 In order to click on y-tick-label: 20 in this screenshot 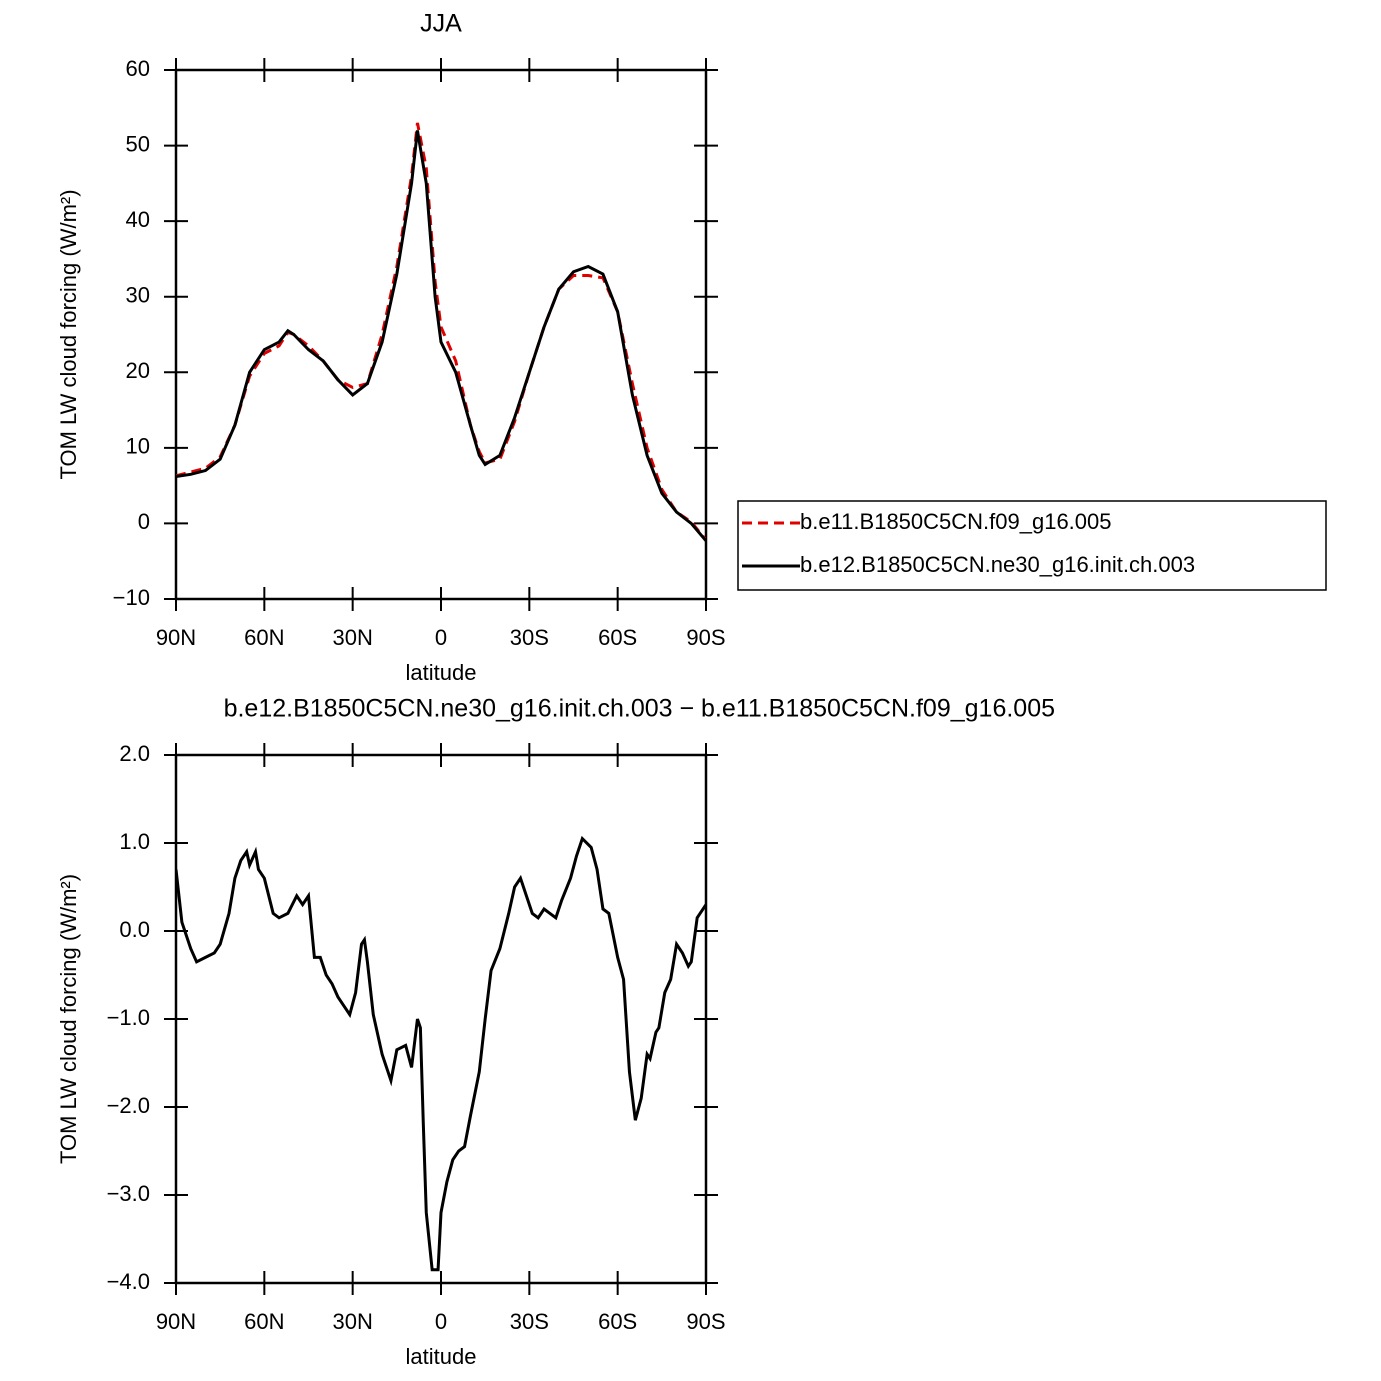, I will do `click(138, 370)`.